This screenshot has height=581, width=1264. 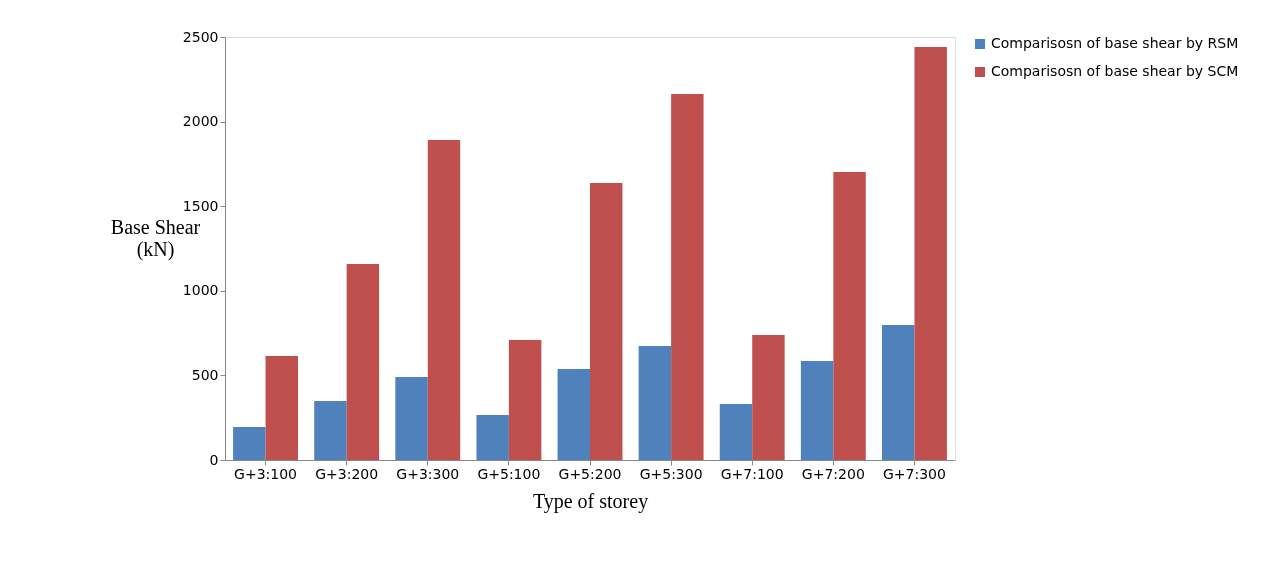 What do you see at coordinates (200, 36) in the screenshot?
I see `y-tick-label: 2500` at bounding box center [200, 36].